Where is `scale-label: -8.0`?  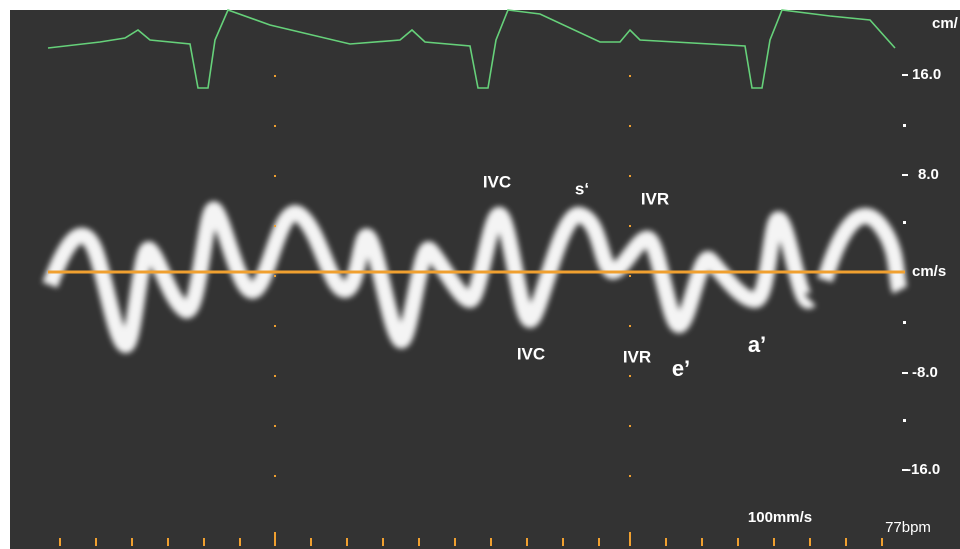 scale-label: -8.0 is located at coordinates (925, 372).